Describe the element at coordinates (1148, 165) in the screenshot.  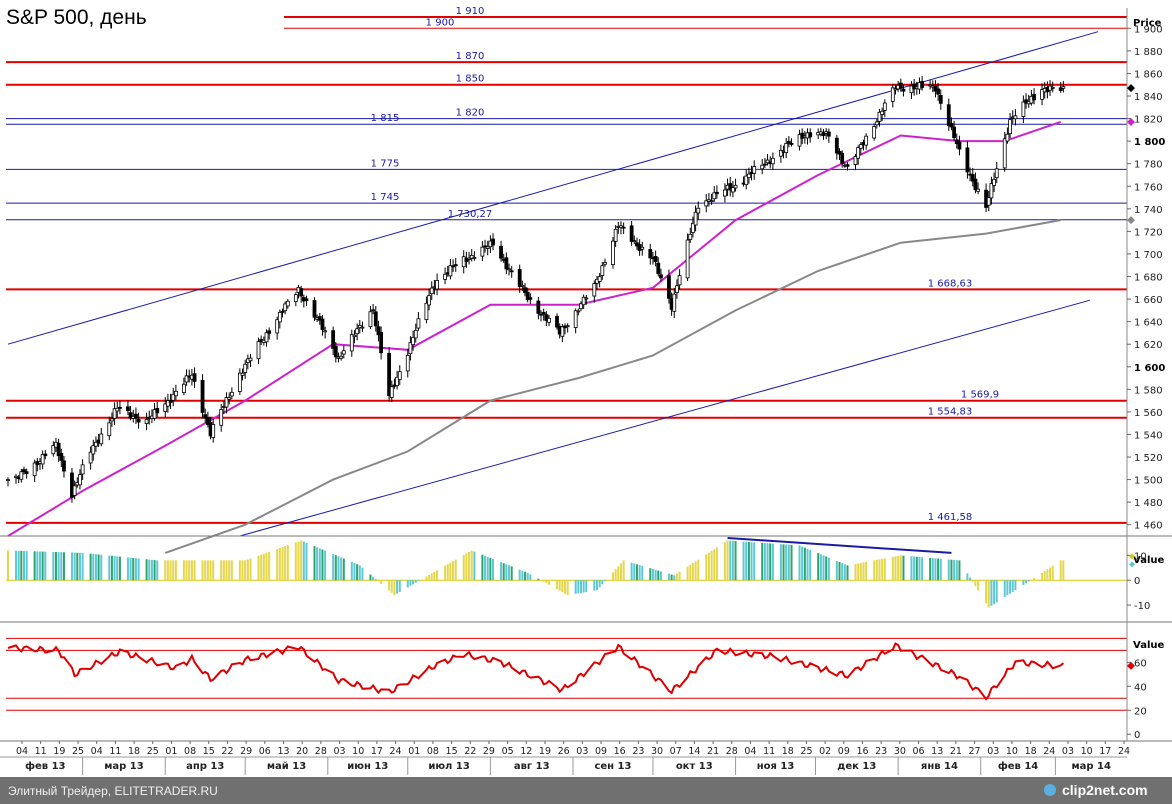
I see `price-tick-label: 1 780` at that location.